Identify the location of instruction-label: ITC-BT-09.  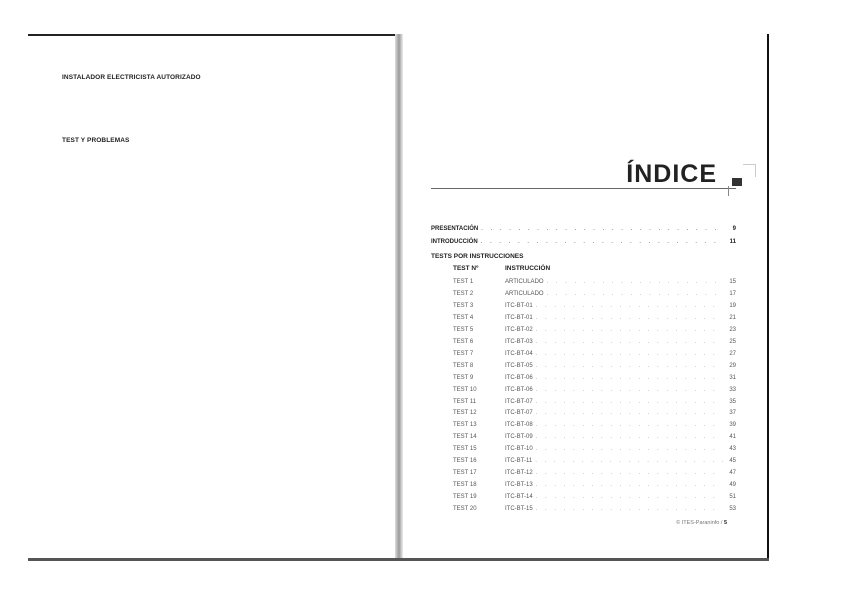
(519, 437).